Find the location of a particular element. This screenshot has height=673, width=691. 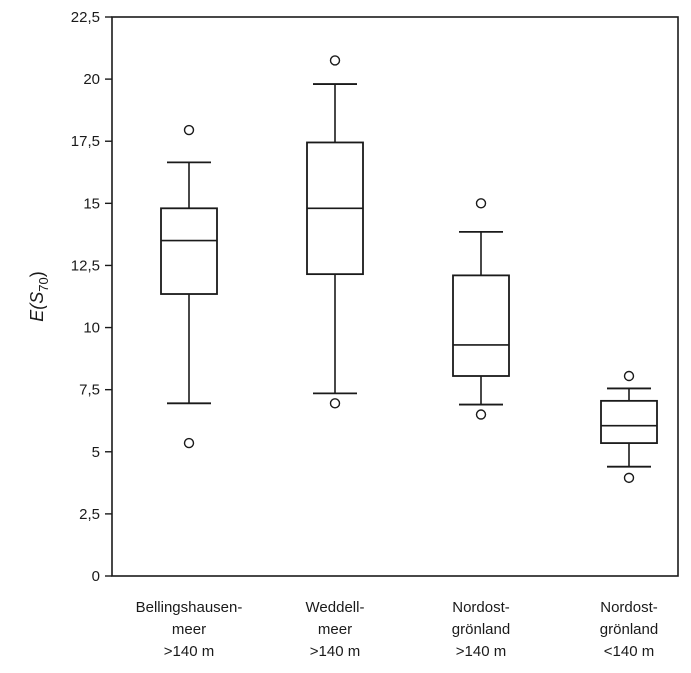

y-axis-title-subscript: 70 is located at coordinates (43, 284).